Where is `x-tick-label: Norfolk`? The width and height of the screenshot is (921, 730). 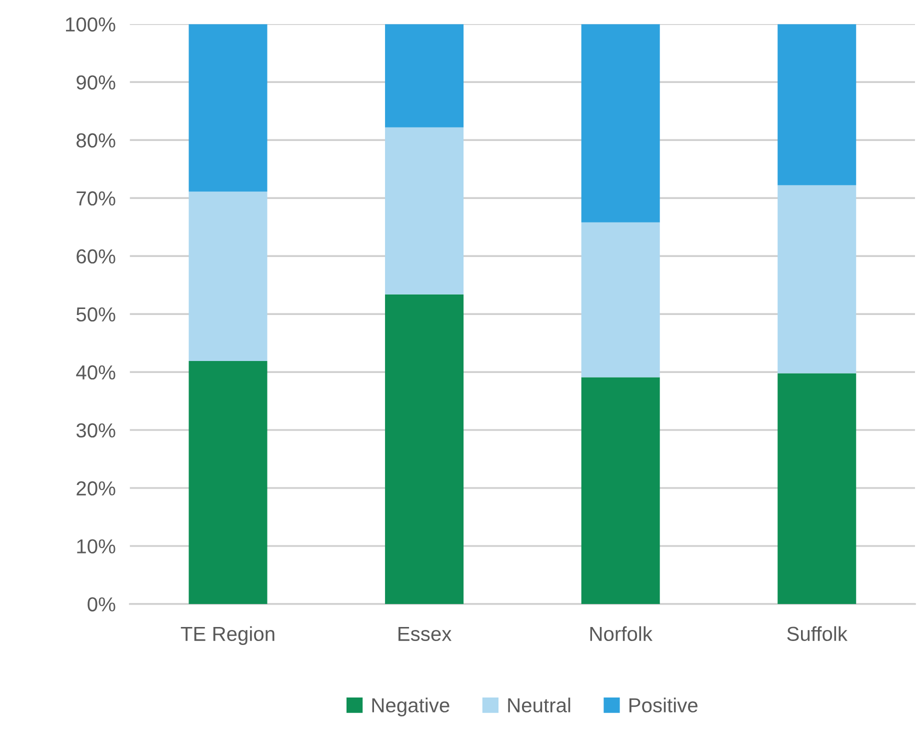 x-tick-label: Norfolk is located at coordinates (621, 634).